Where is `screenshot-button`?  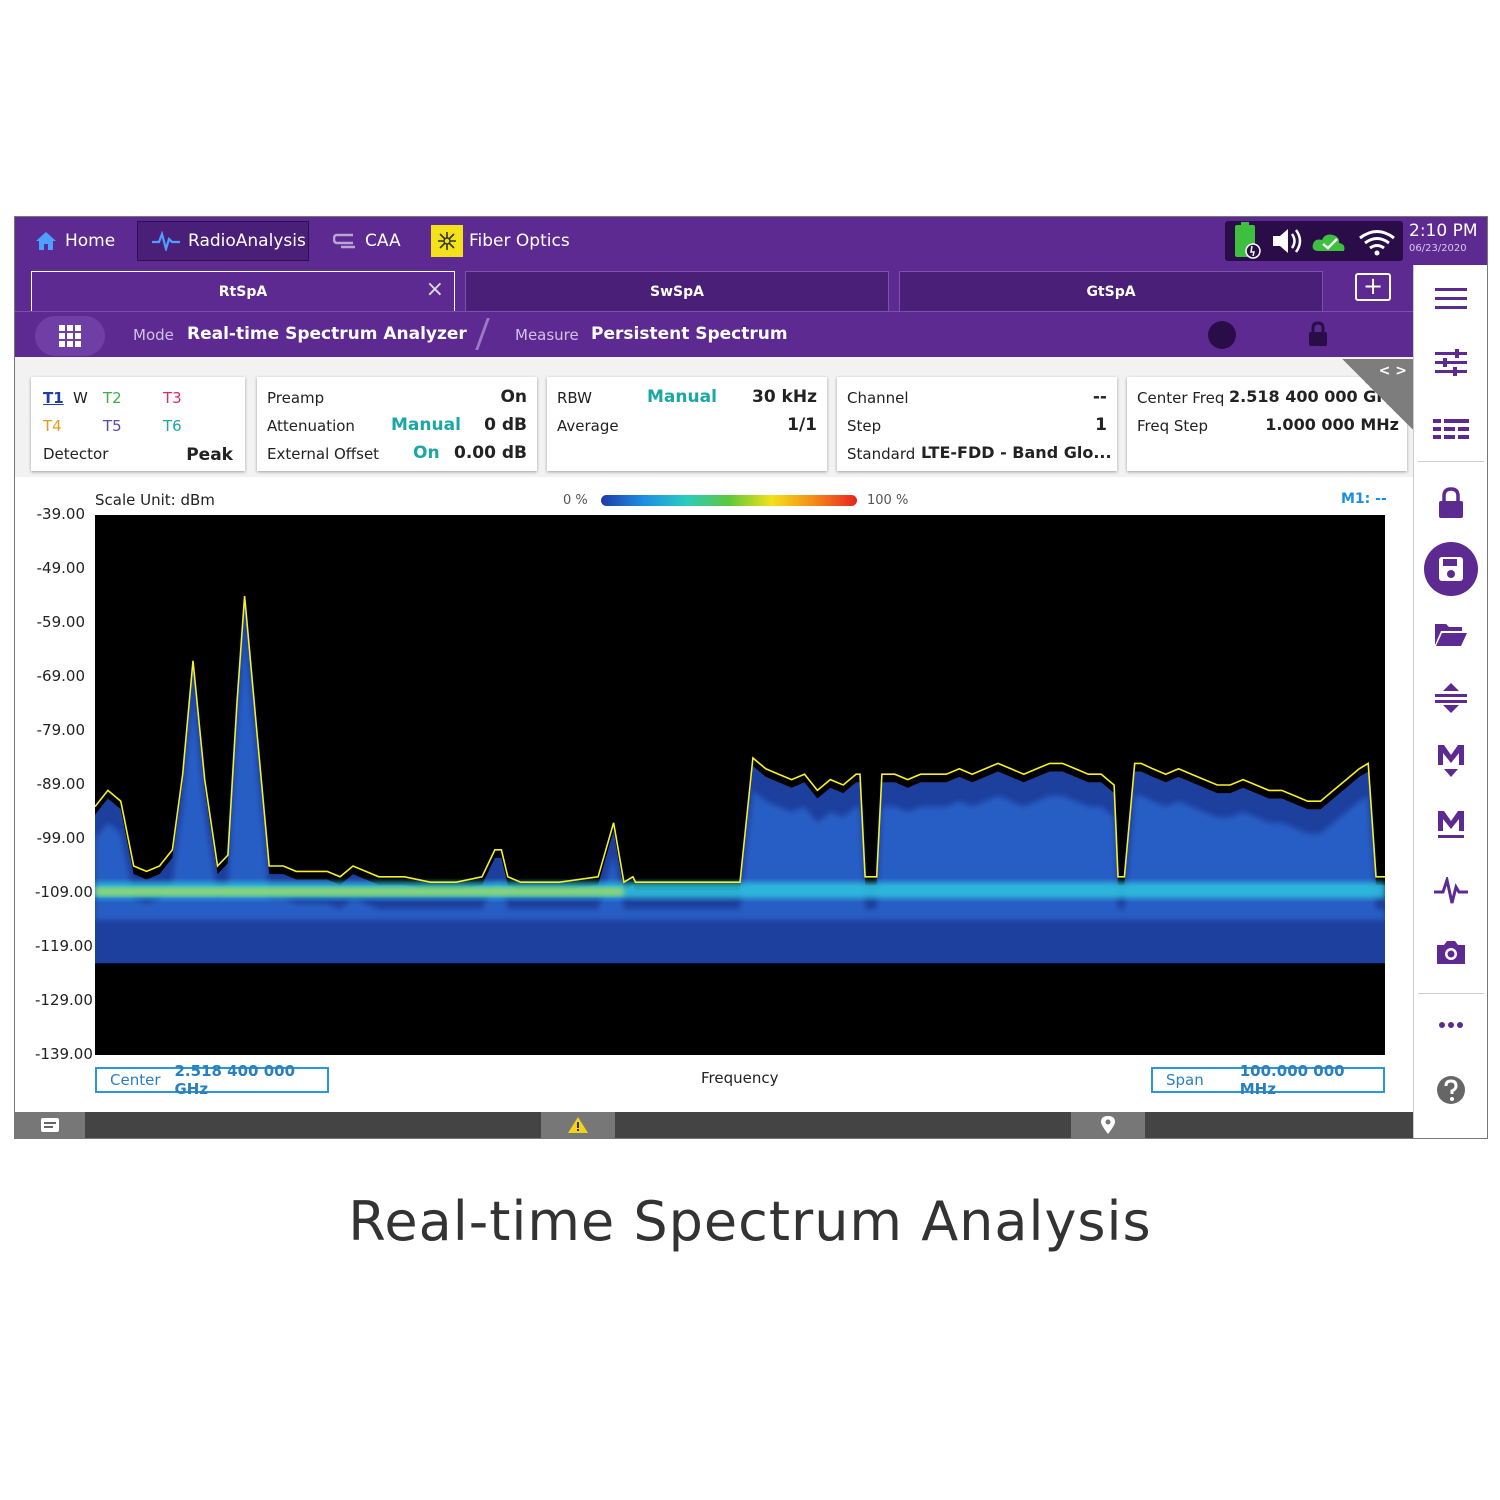
screenshot-button is located at coordinates (1450, 952).